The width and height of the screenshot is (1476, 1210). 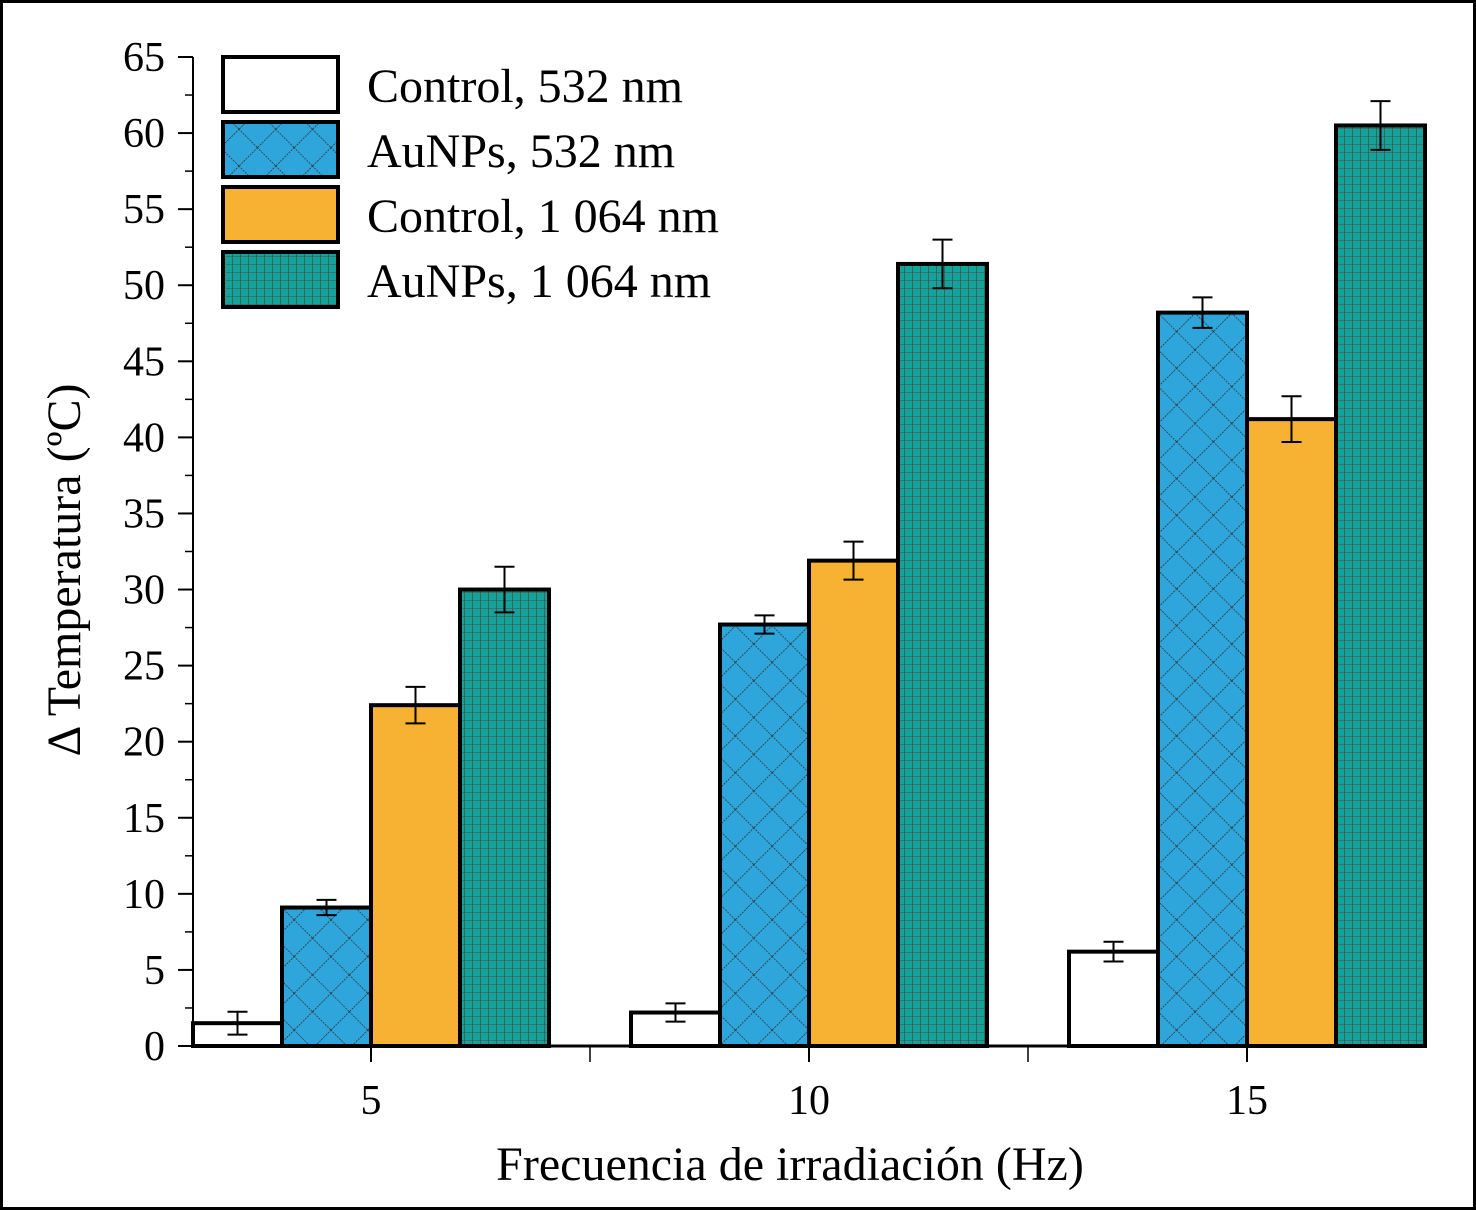 What do you see at coordinates (1247, 1101) in the screenshot?
I see `x-tick-label: 15` at bounding box center [1247, 1101].